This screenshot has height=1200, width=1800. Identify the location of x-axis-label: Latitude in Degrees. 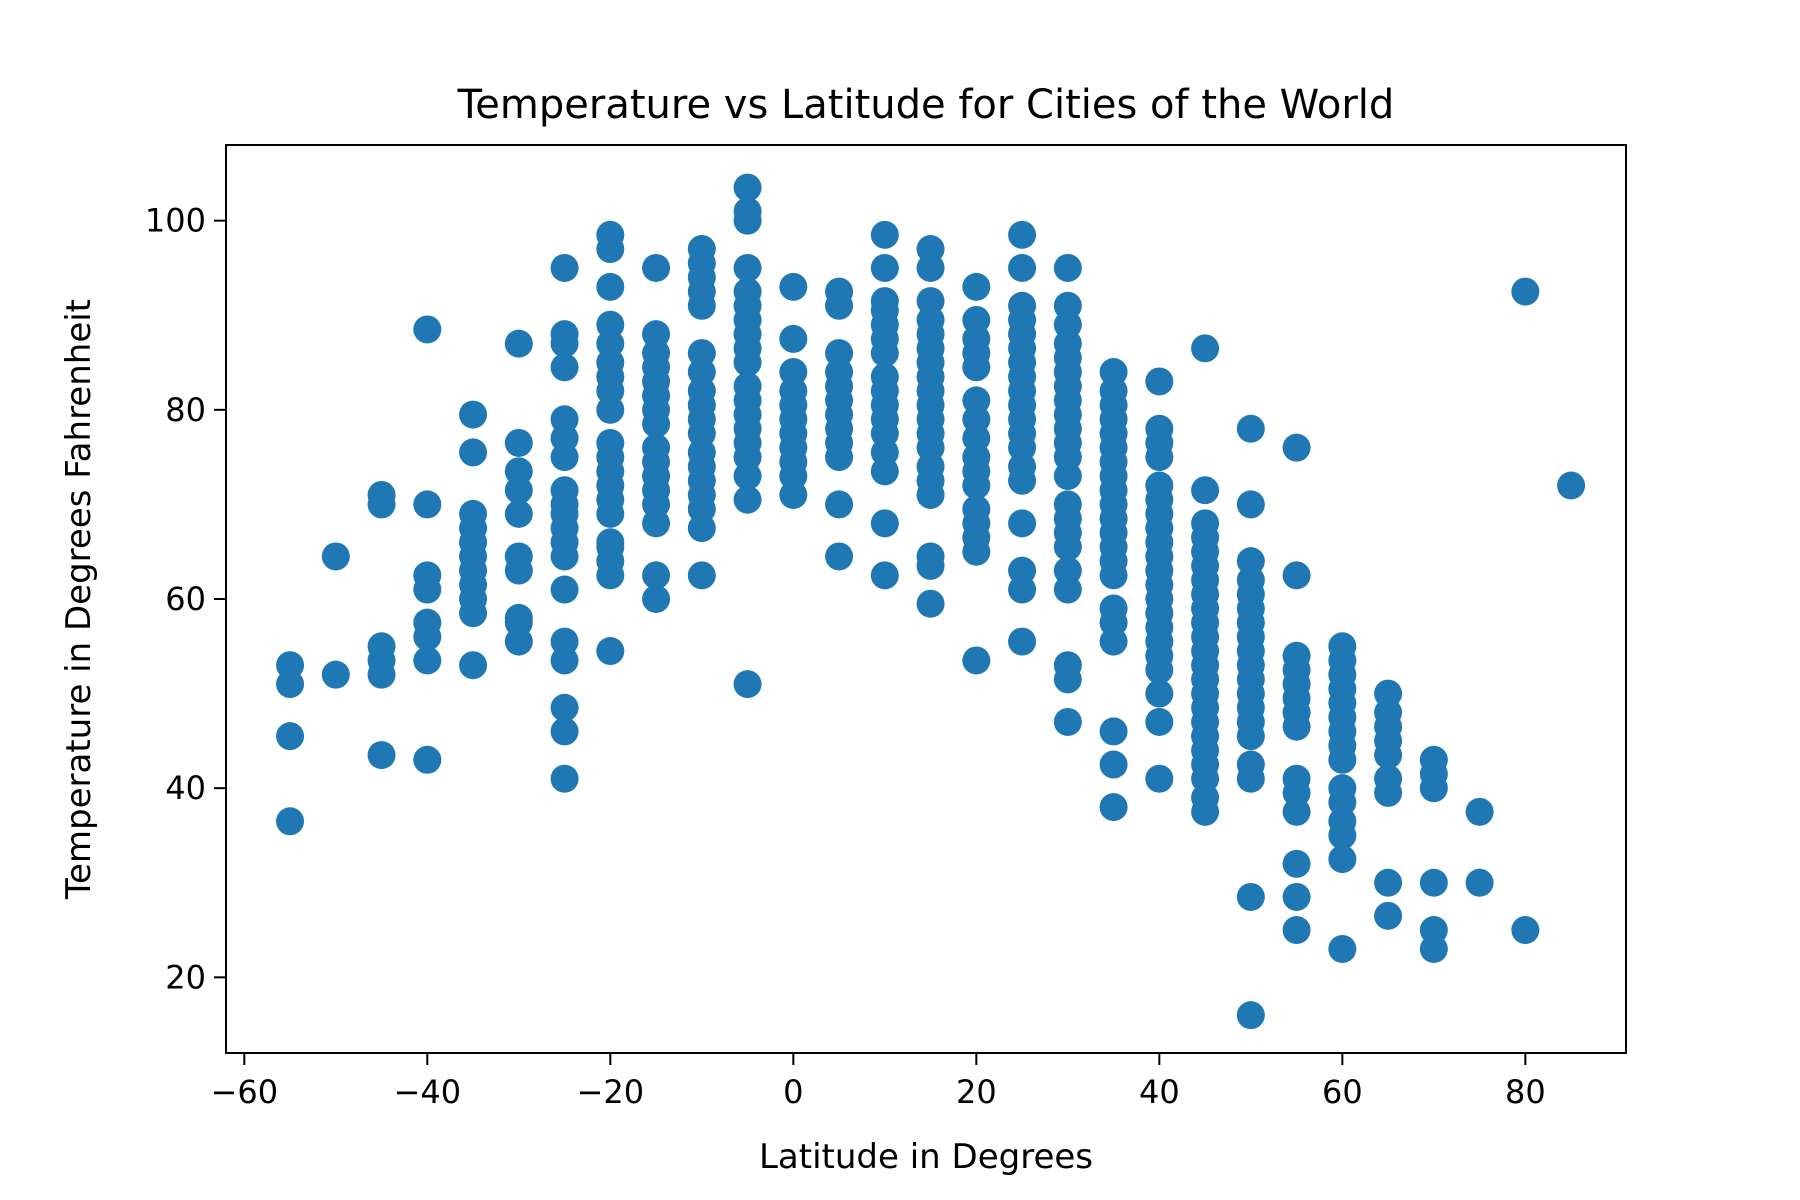
(926, 1157).